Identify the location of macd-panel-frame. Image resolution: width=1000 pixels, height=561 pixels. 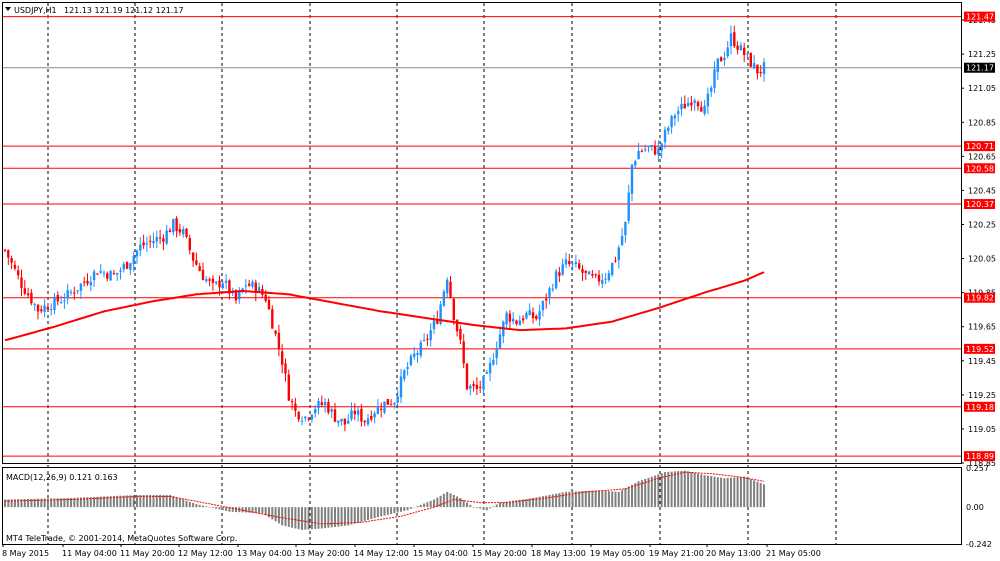
(482, 506).